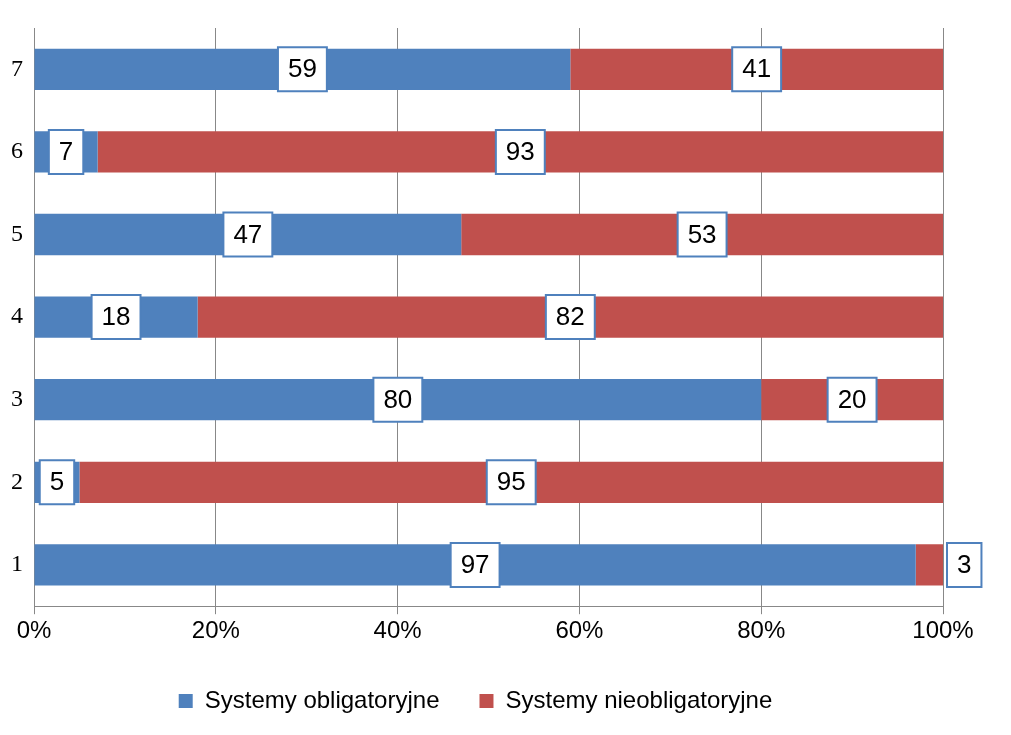 The image size is (1011, 735). I want to click on x-tick-label: 100%, so click(943, 630).